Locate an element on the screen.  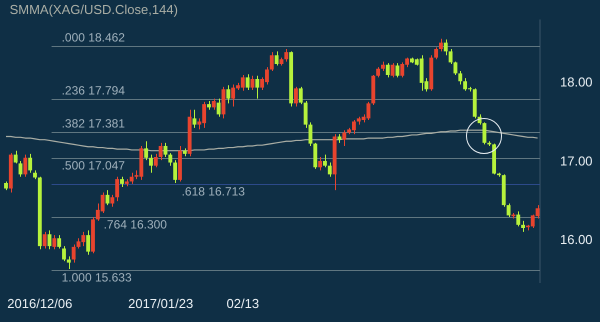
x-tick-label: 2016/12/06 is located at coordinates (39, 303).